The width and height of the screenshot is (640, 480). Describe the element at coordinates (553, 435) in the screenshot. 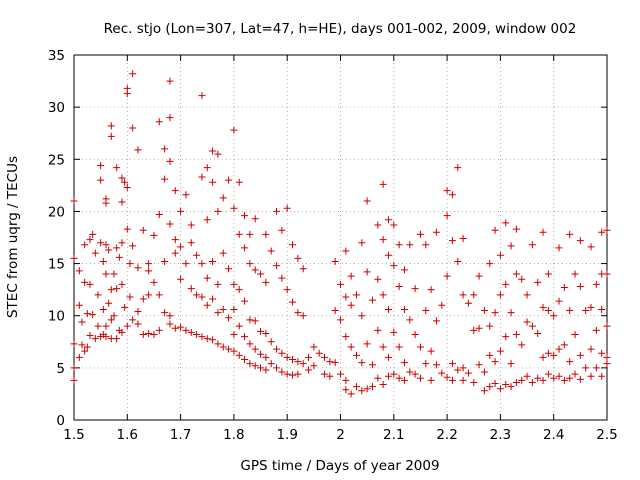

I see `x-tick-label: 2.4` at that location.